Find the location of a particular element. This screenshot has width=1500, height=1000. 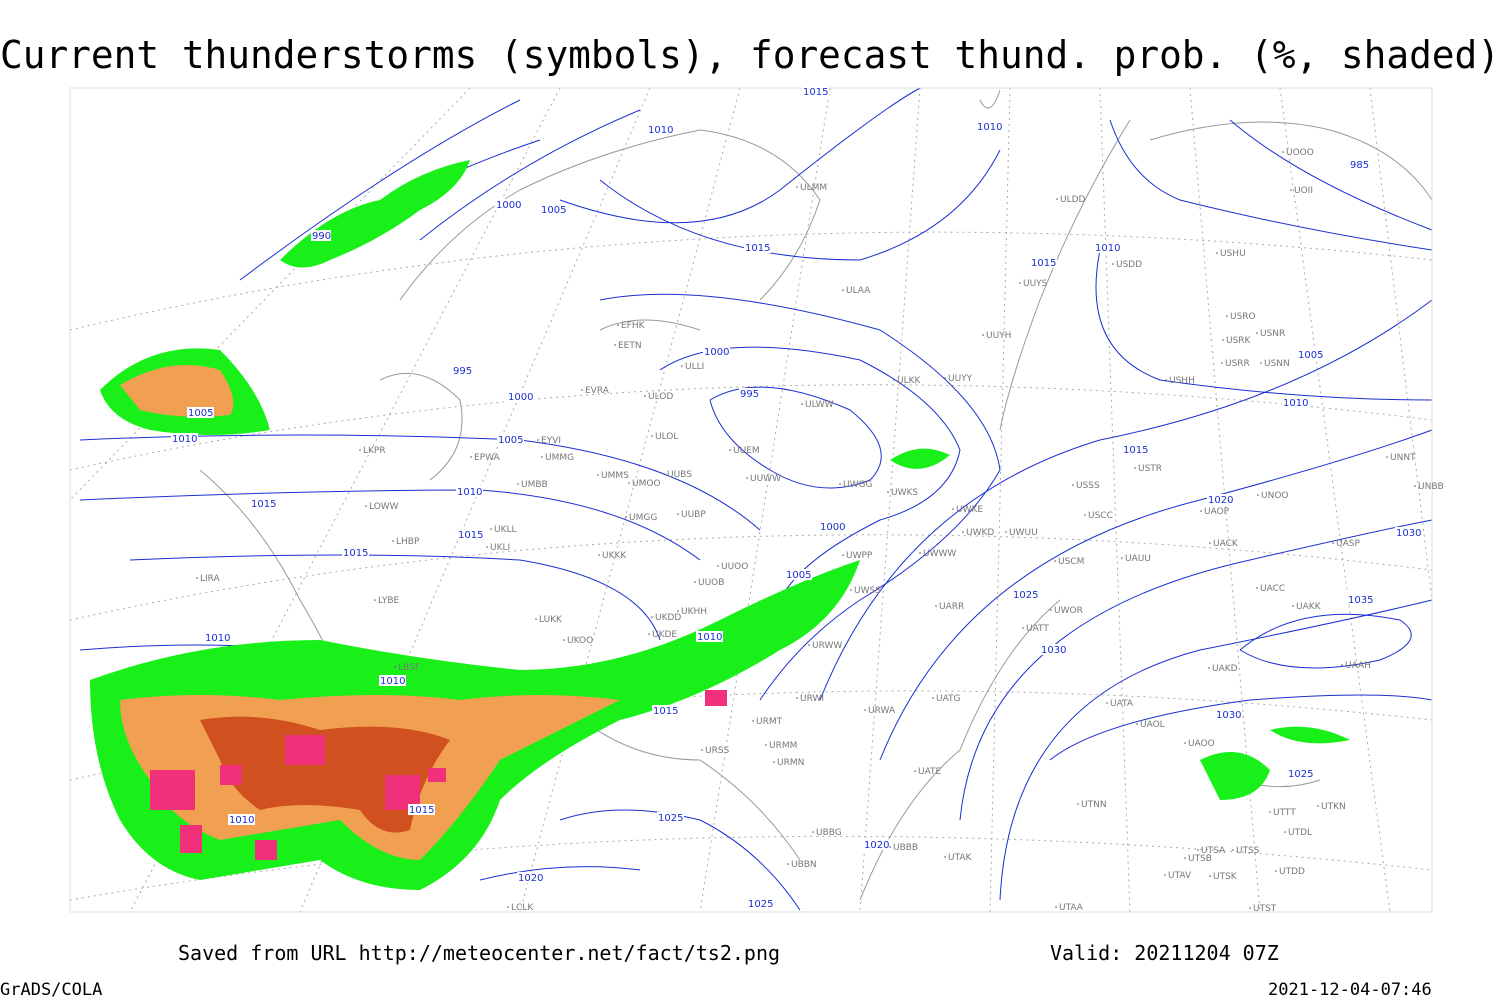

station-label: UATA is located at coordinates (1122, 704).